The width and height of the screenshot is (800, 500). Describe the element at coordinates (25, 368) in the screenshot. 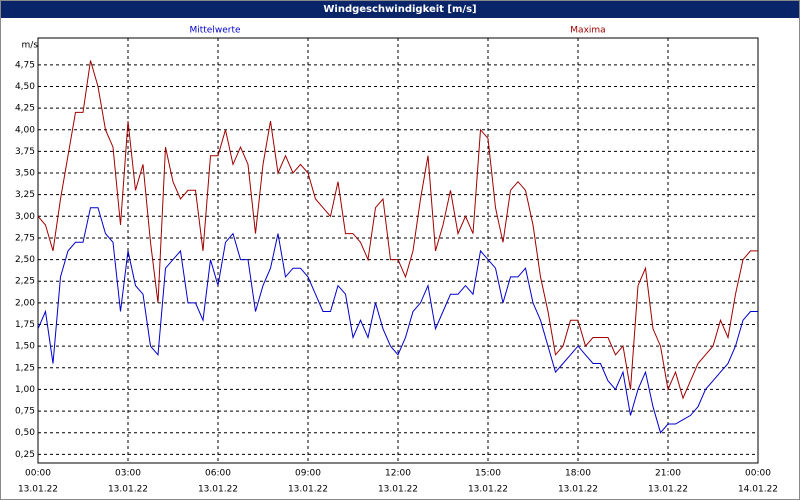

I see `y-tick-label: 1,25` at that location.